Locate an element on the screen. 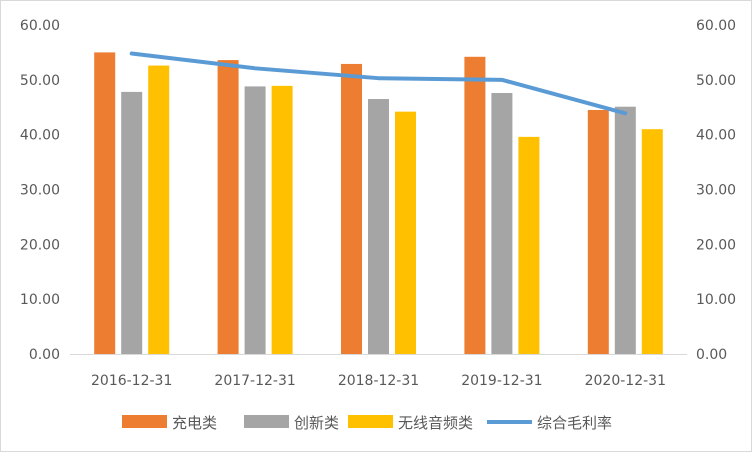  right-y-axis: 0.00 10.00 20.00 30.00 40.00 50.00 60.00 is located at coordinates (716, 190).